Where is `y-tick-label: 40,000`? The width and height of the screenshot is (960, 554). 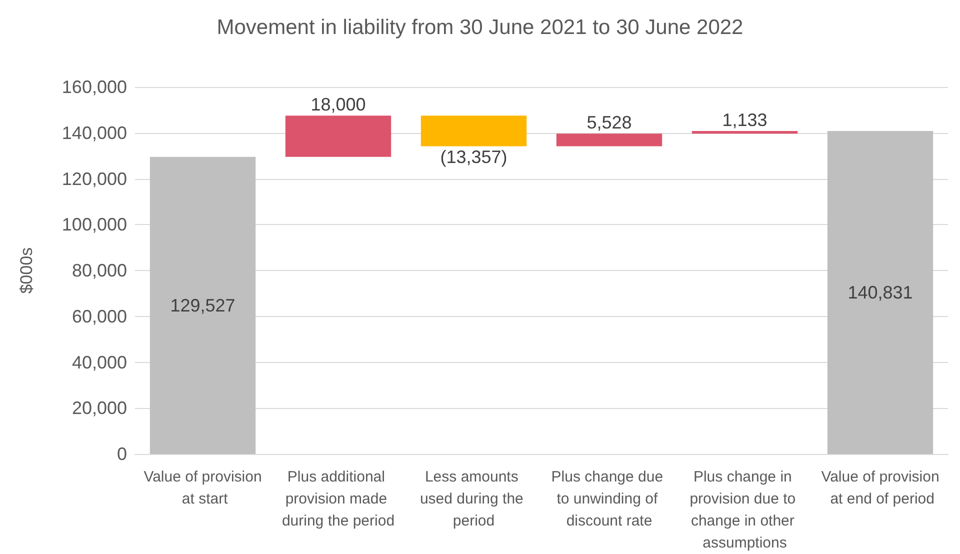
y-tick-label: 40,000 is located at coordinates (99, 362).